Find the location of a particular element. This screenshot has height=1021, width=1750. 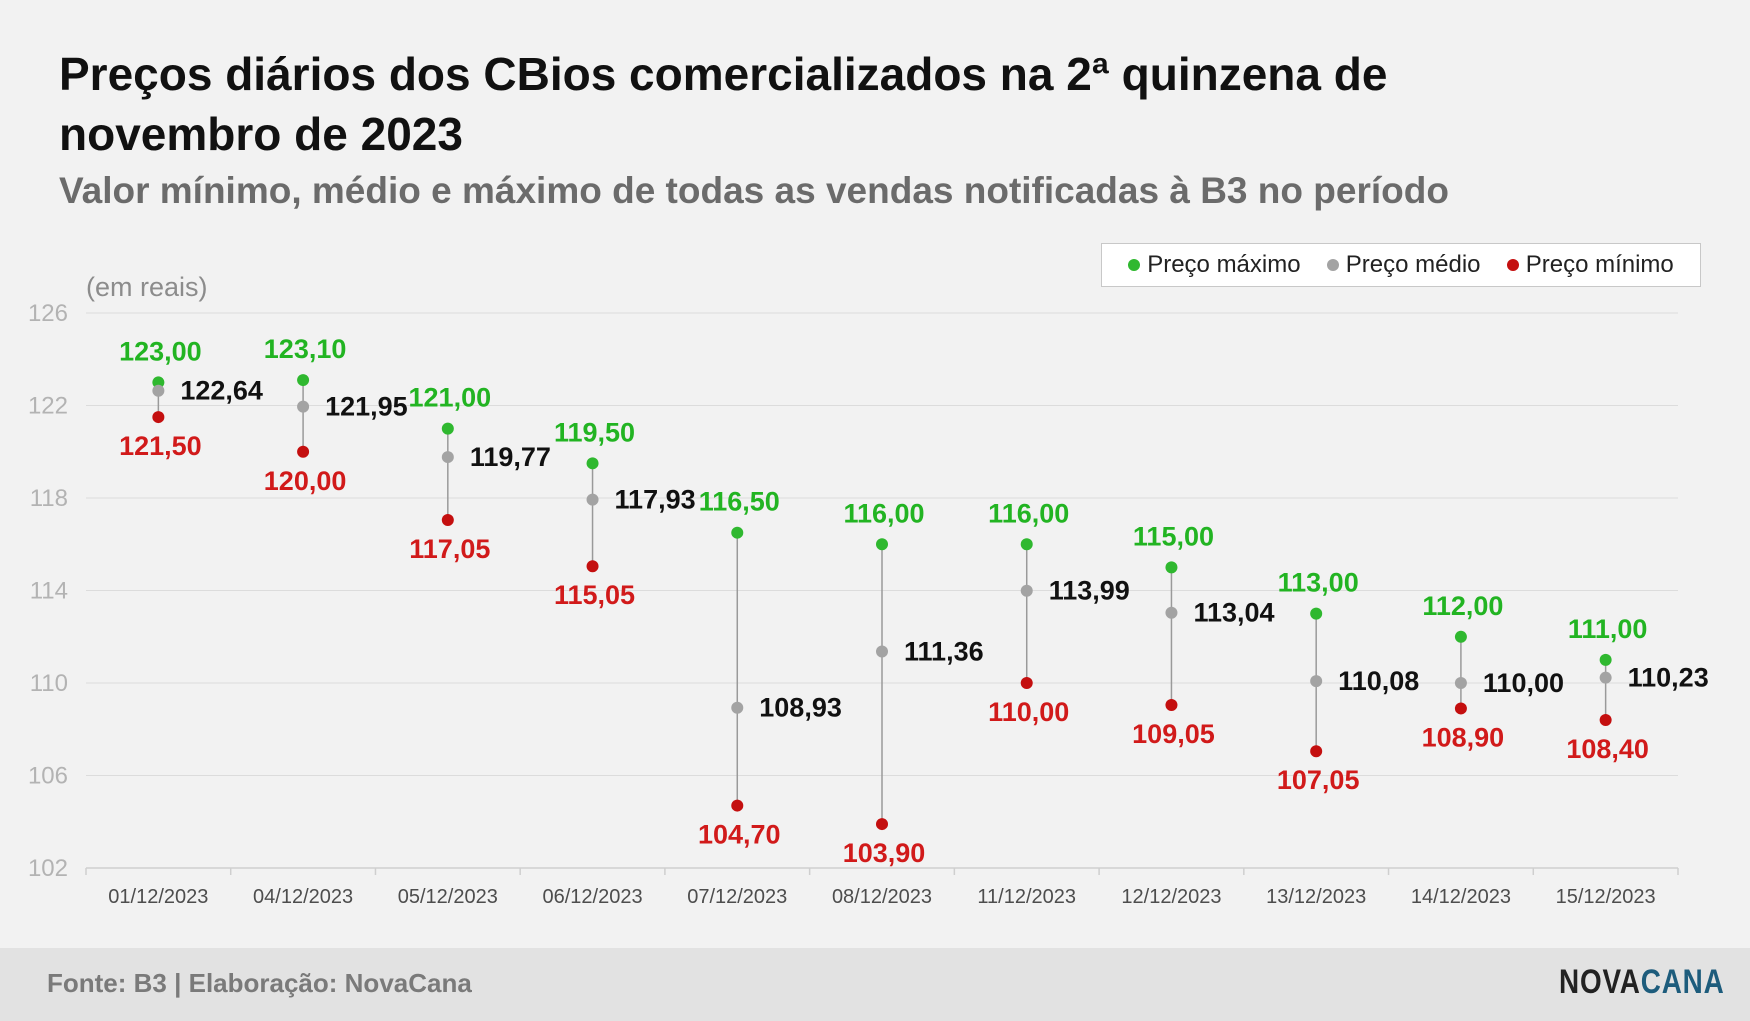

x-tick-label: 08/12/2023 is located at coordinates (882, 897).